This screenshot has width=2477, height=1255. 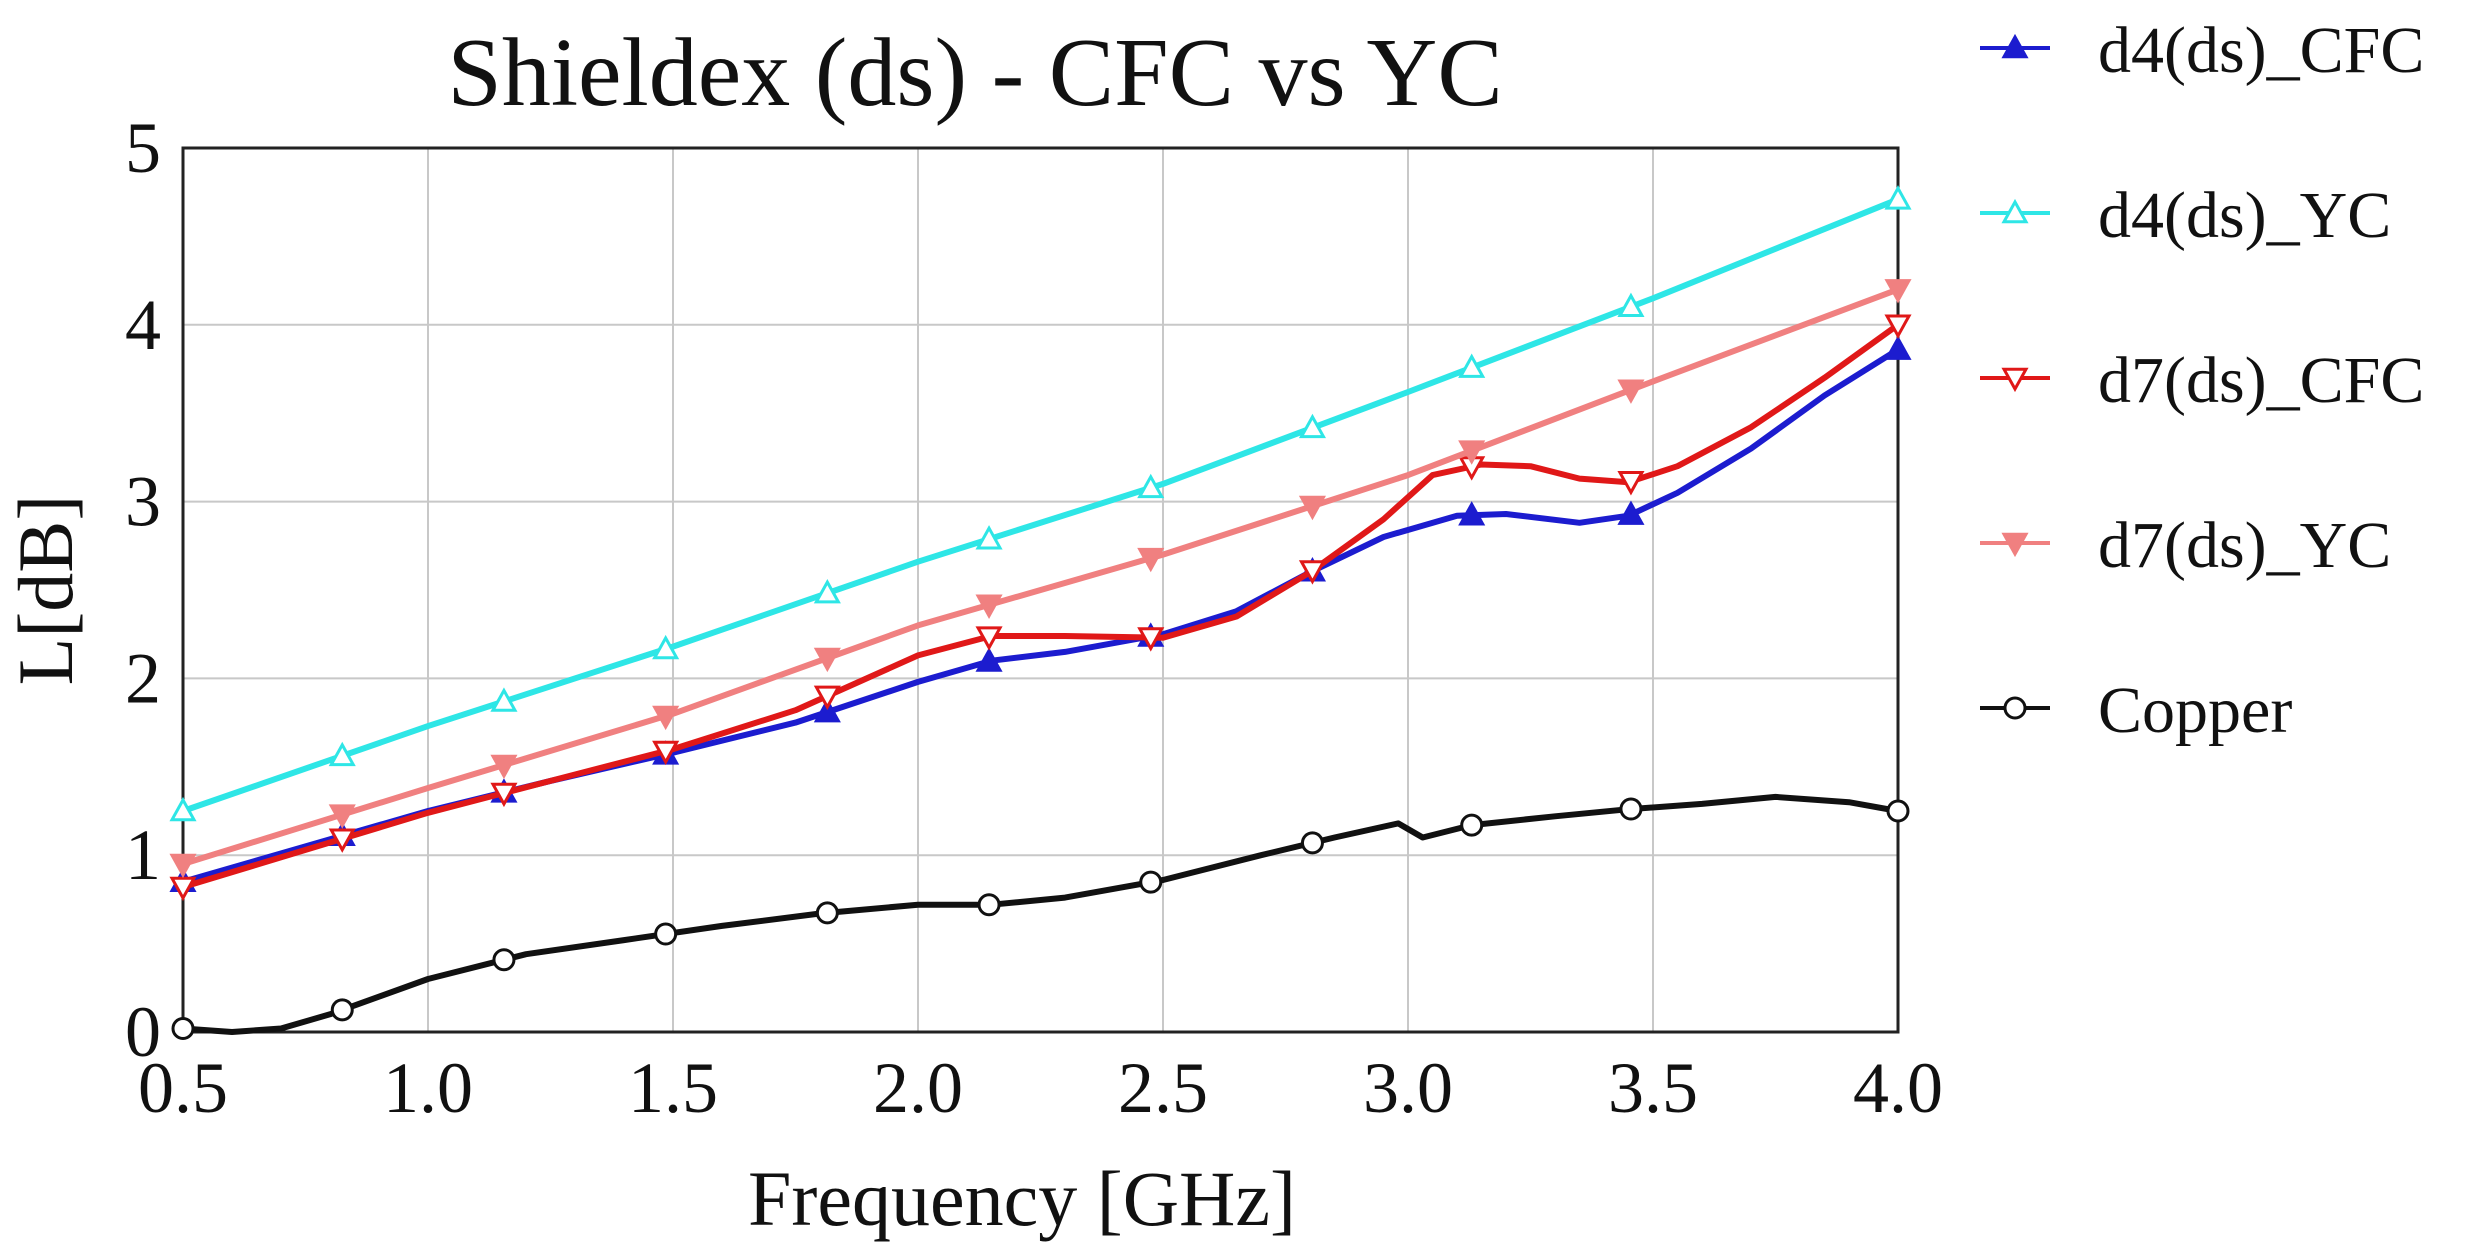 I want to click on x-tick-label: 1.5, so click(x=673, y=1088).